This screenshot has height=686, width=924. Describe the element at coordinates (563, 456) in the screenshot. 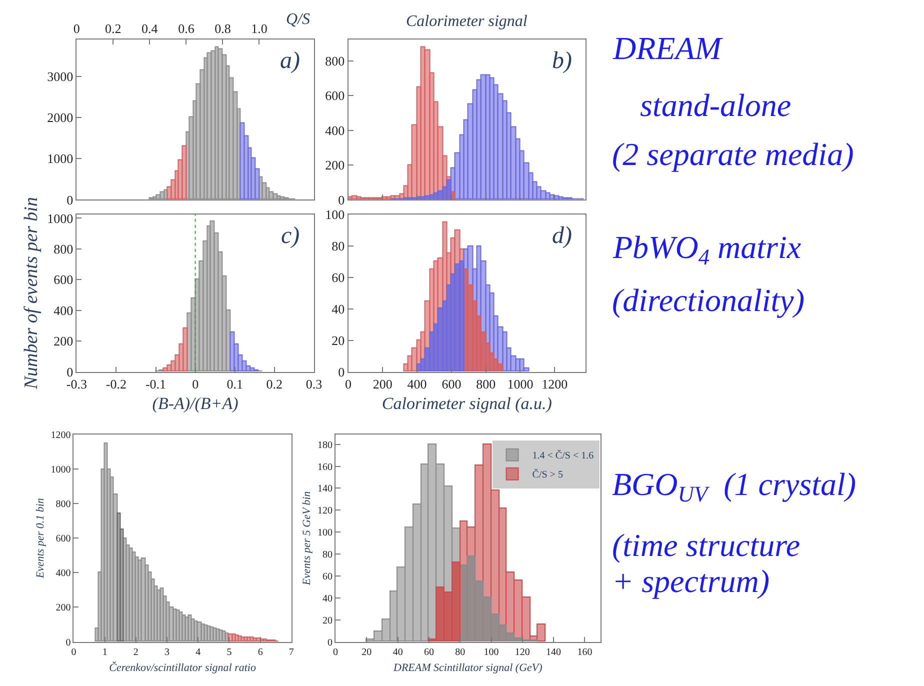

I see `legend-label: 1.4 < Č/S < 1.6` at that location.